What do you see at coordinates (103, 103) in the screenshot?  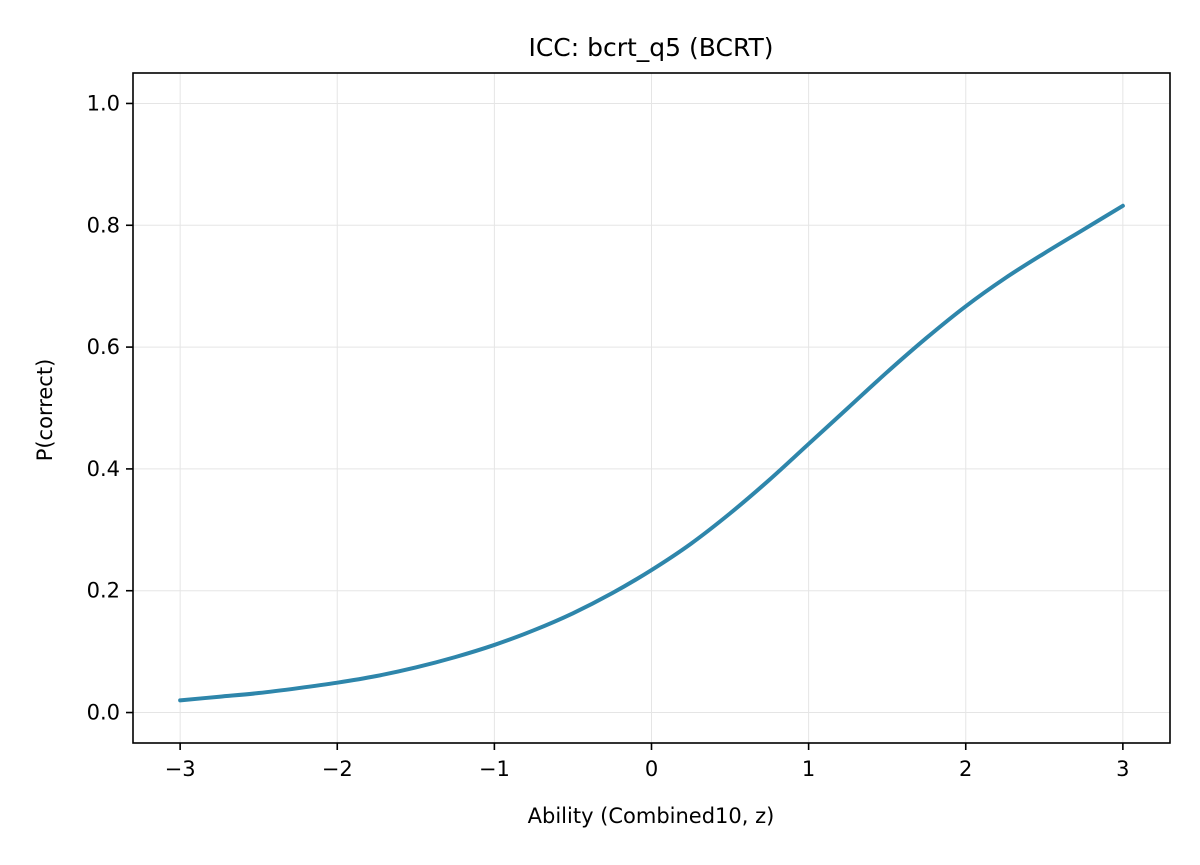 I see `y-tick-label: 1.0` at bounding box center [103, 103].